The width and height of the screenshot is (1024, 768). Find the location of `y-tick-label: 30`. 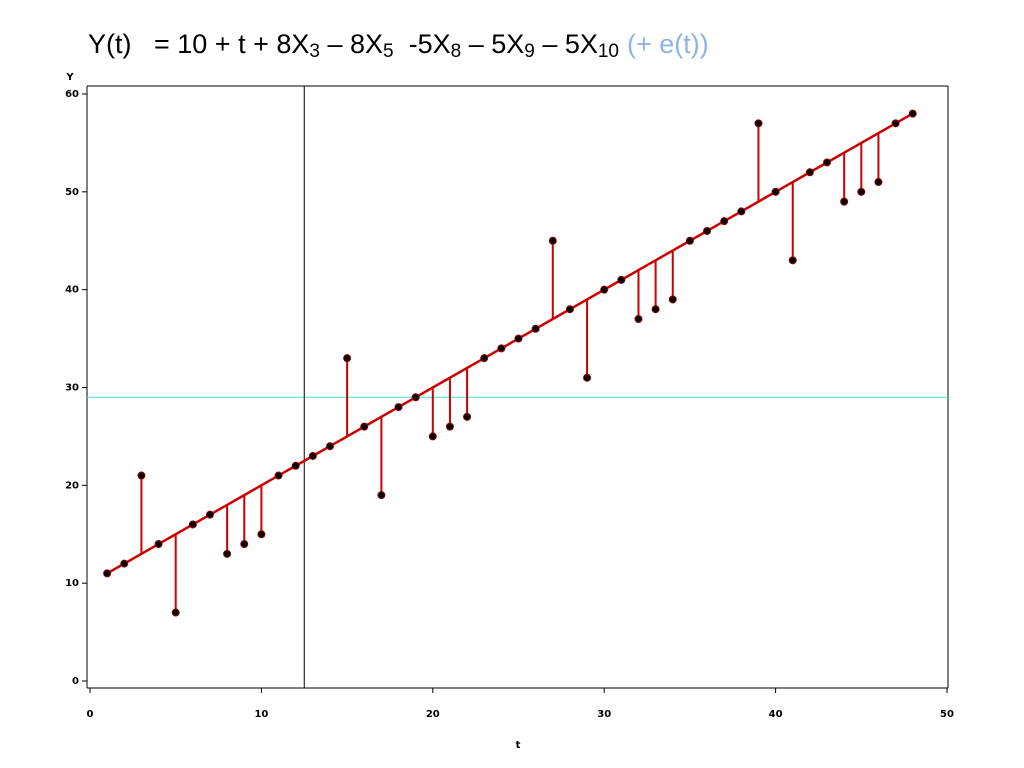

y-tick-label: 30 is located at coordinates (72, 388).